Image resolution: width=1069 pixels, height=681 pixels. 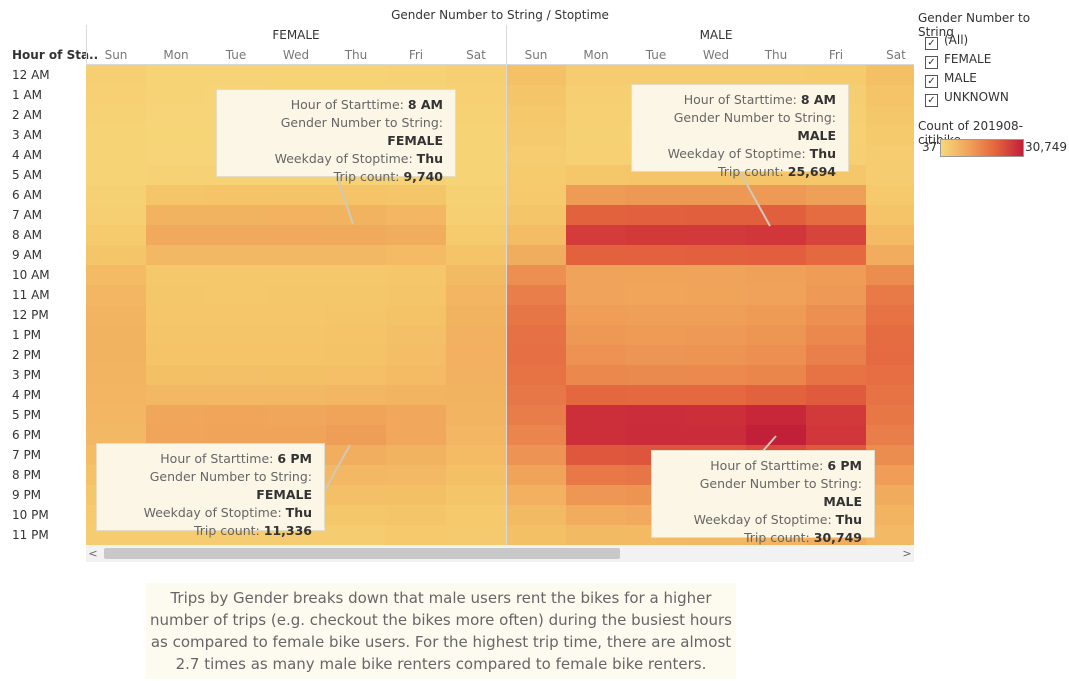 I want to click on filter-item-male: ✓ MALE, so click(x=951, y=79).